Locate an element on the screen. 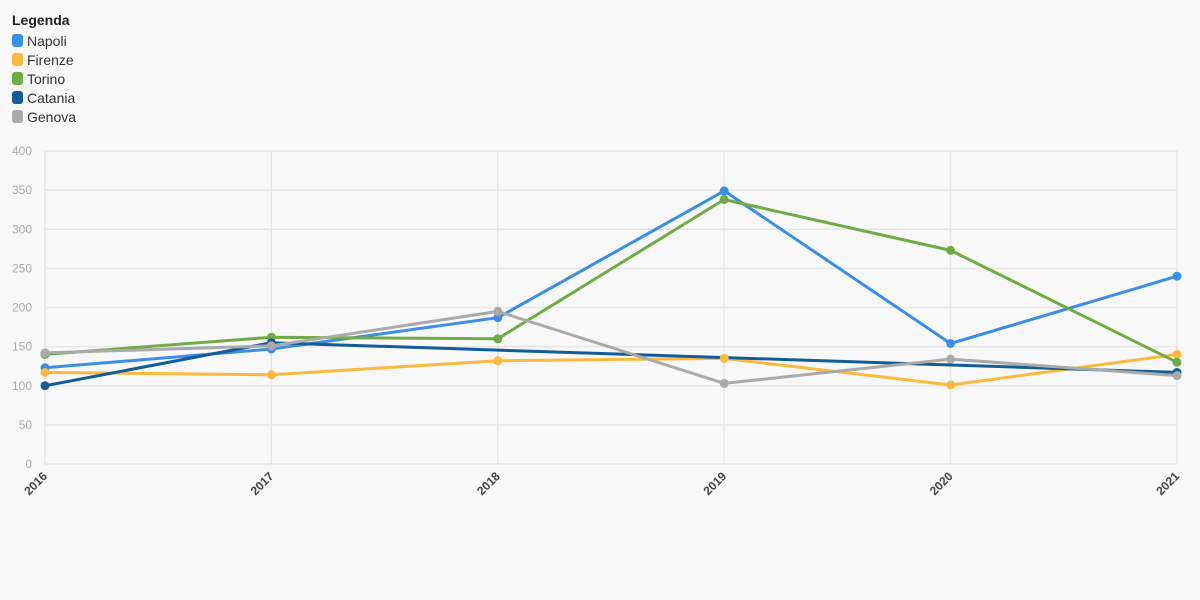 The image size is (1200, 600). y-tick-label: 200 is located at coordinates (22, 308).